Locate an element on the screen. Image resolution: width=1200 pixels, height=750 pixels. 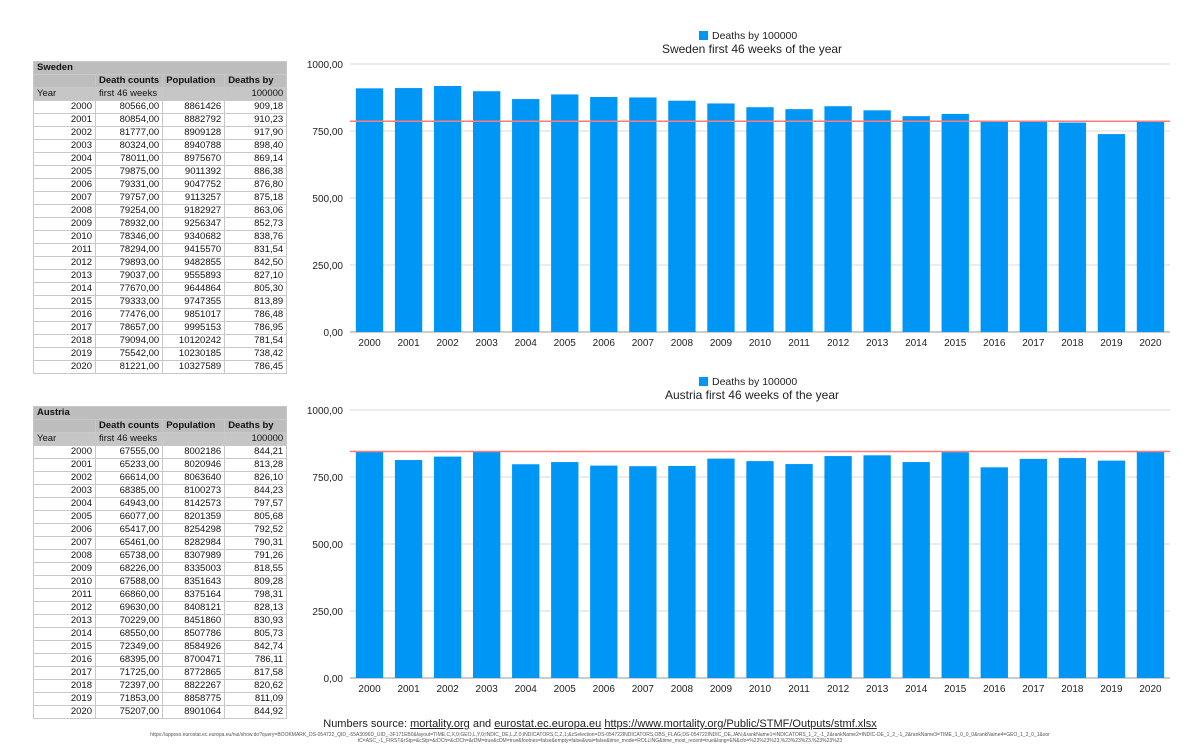
table-cell: 8100273 is located at coordinates (194, 491).